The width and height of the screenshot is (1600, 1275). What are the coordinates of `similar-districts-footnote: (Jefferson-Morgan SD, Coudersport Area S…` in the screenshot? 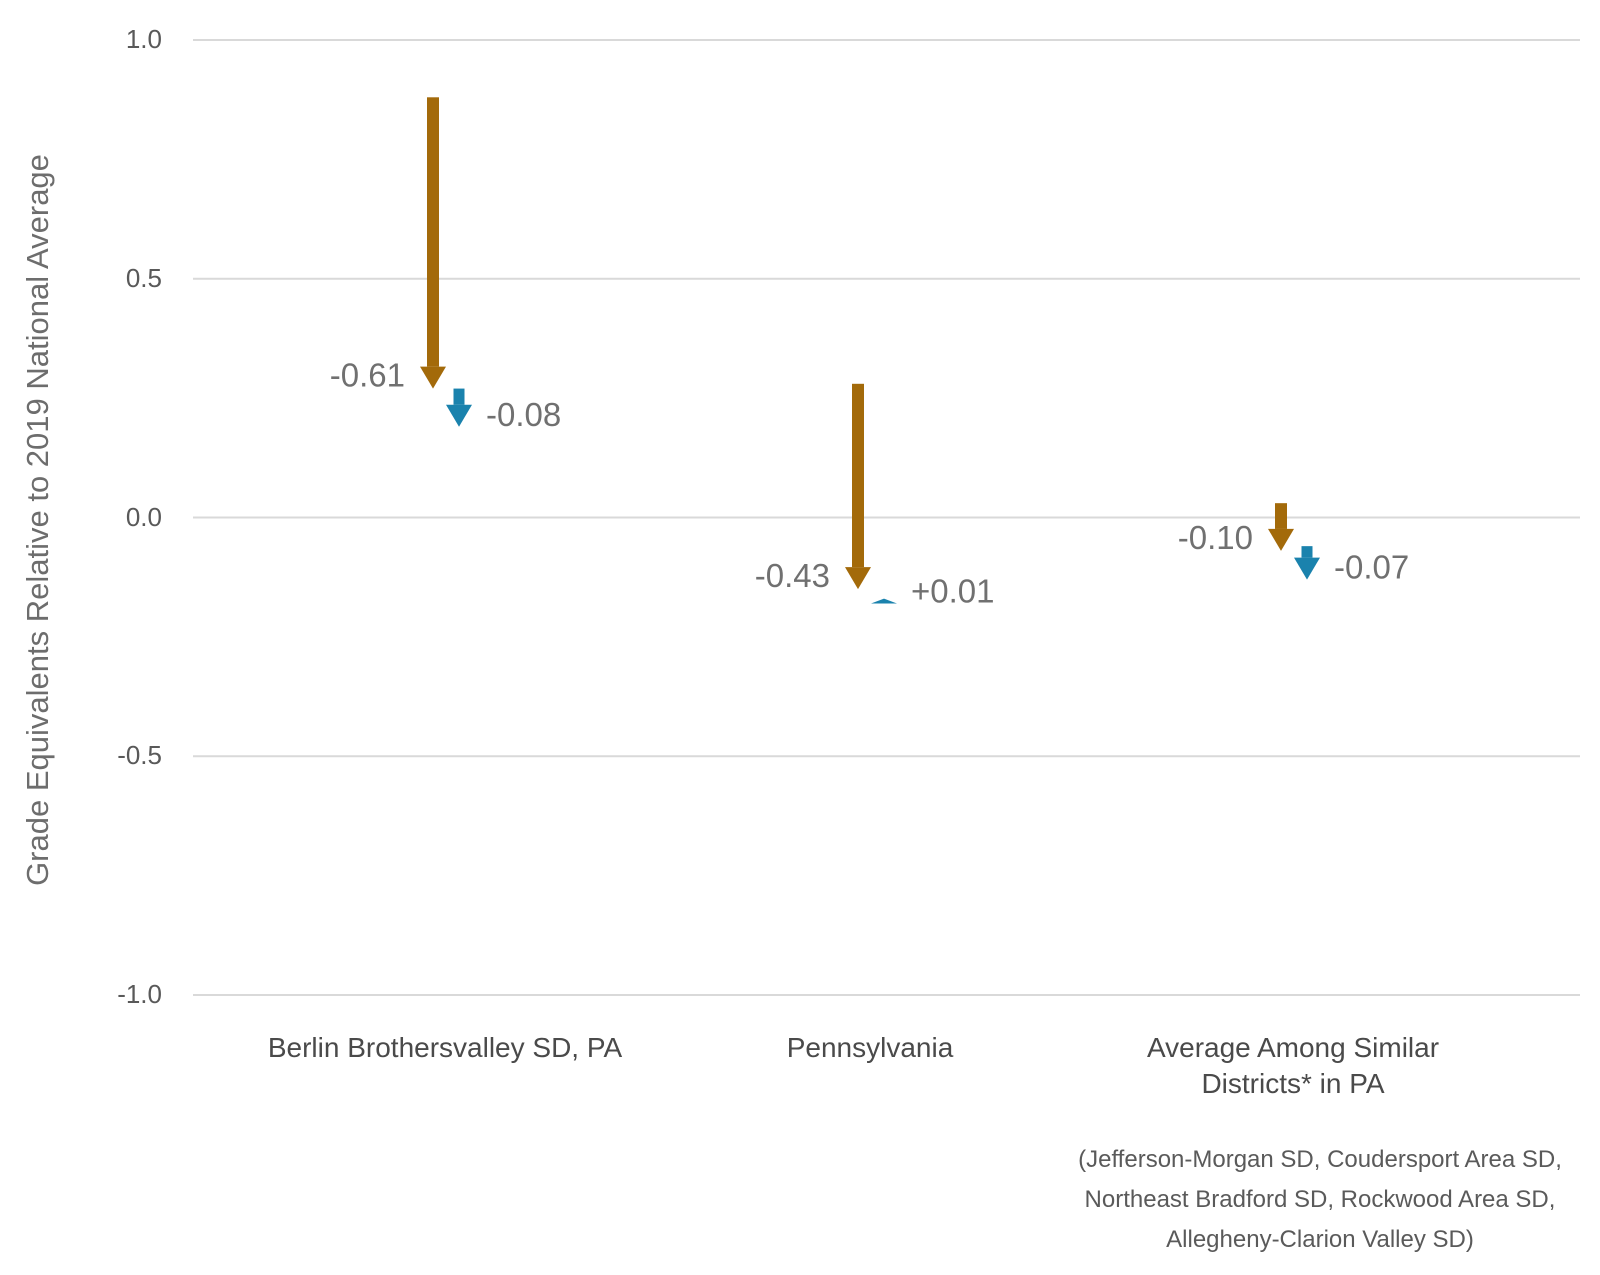 It's located at (1320, 1199).